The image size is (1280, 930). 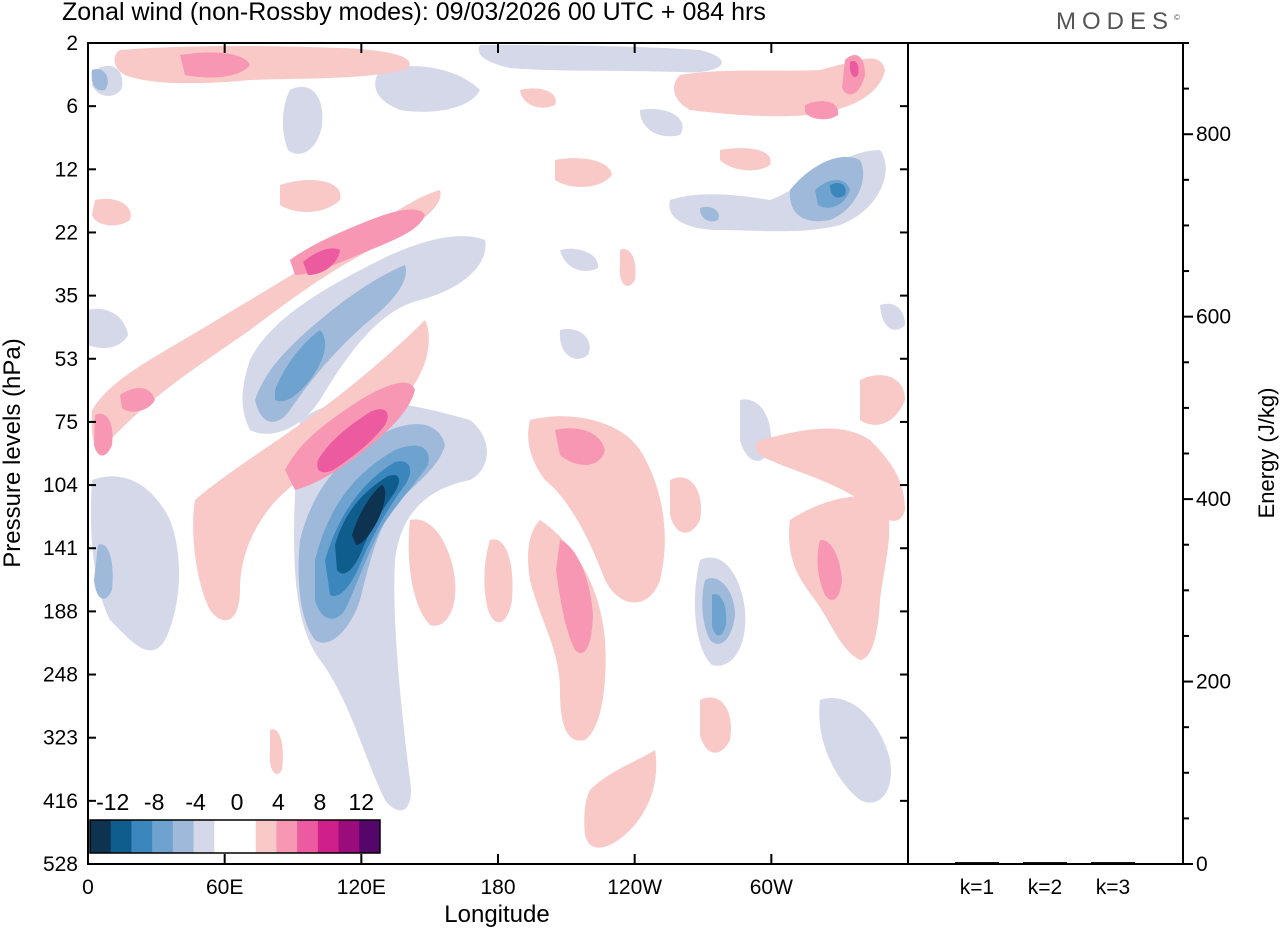 What do you see at coordinates (60, 675) in the screenshot?
I see `y-tick-label: 248` at bounding box center [60, 675].